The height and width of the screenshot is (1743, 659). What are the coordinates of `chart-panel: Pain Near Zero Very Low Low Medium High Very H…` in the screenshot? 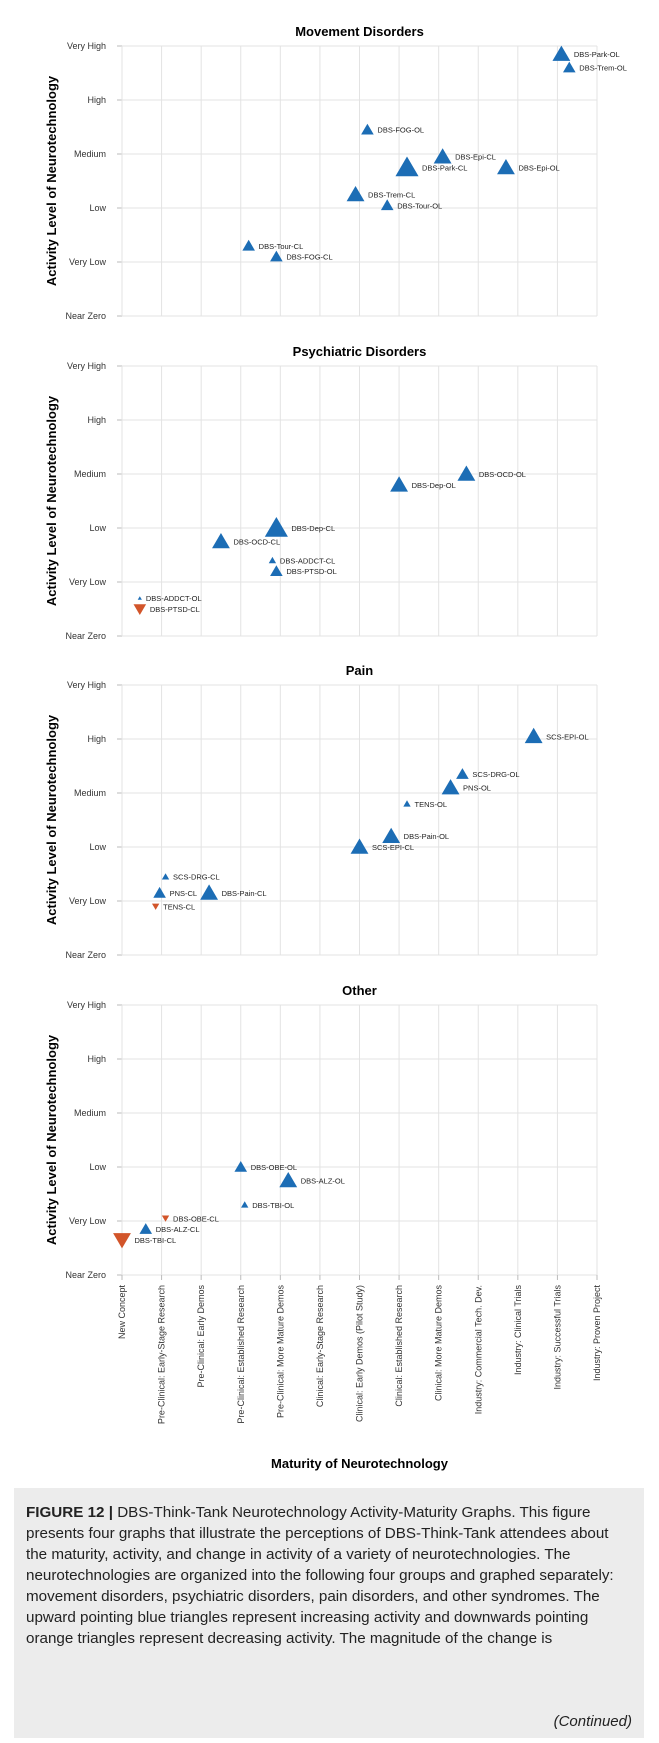 It's located at (321, 811).